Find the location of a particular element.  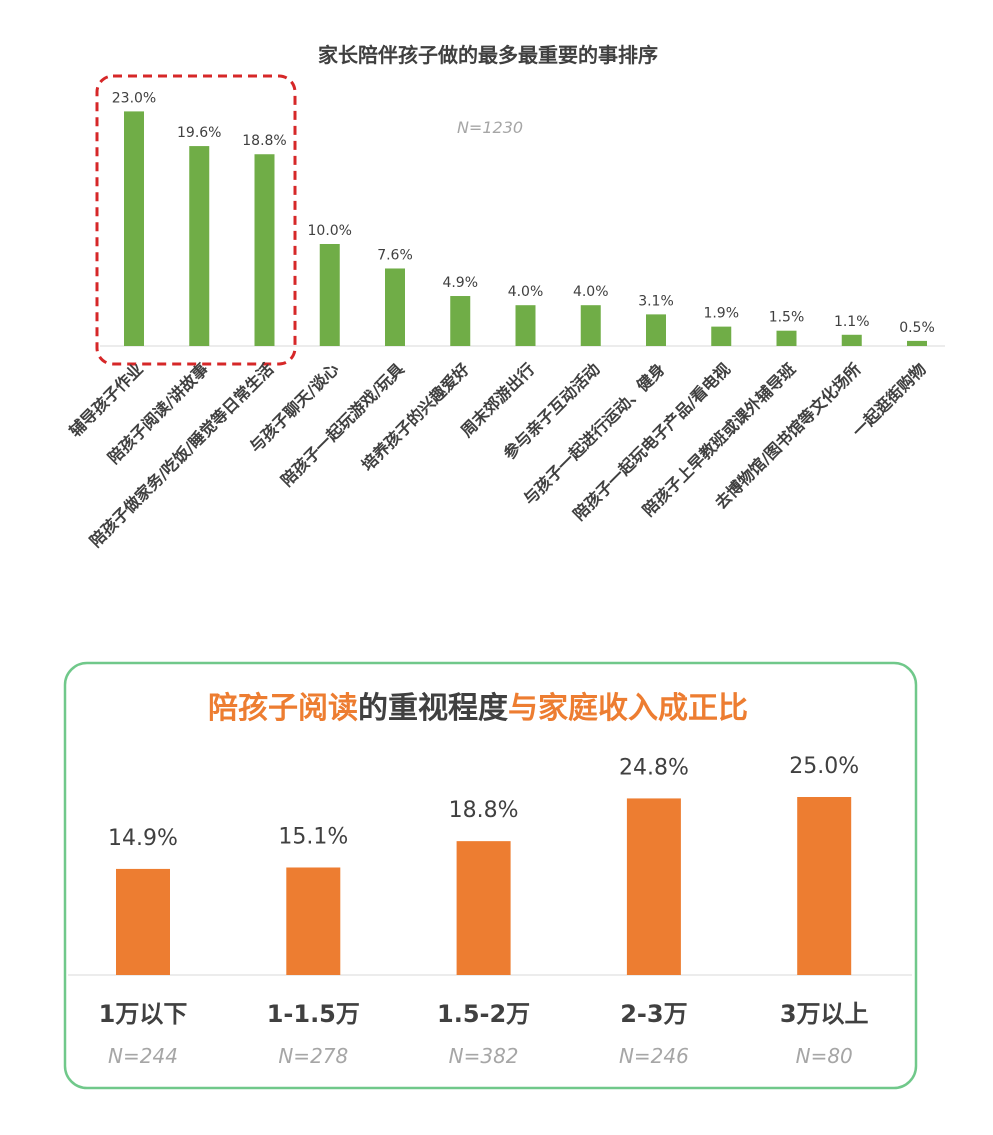

chart2-sample-size: N=244 is located at coordinates (143, 1056).